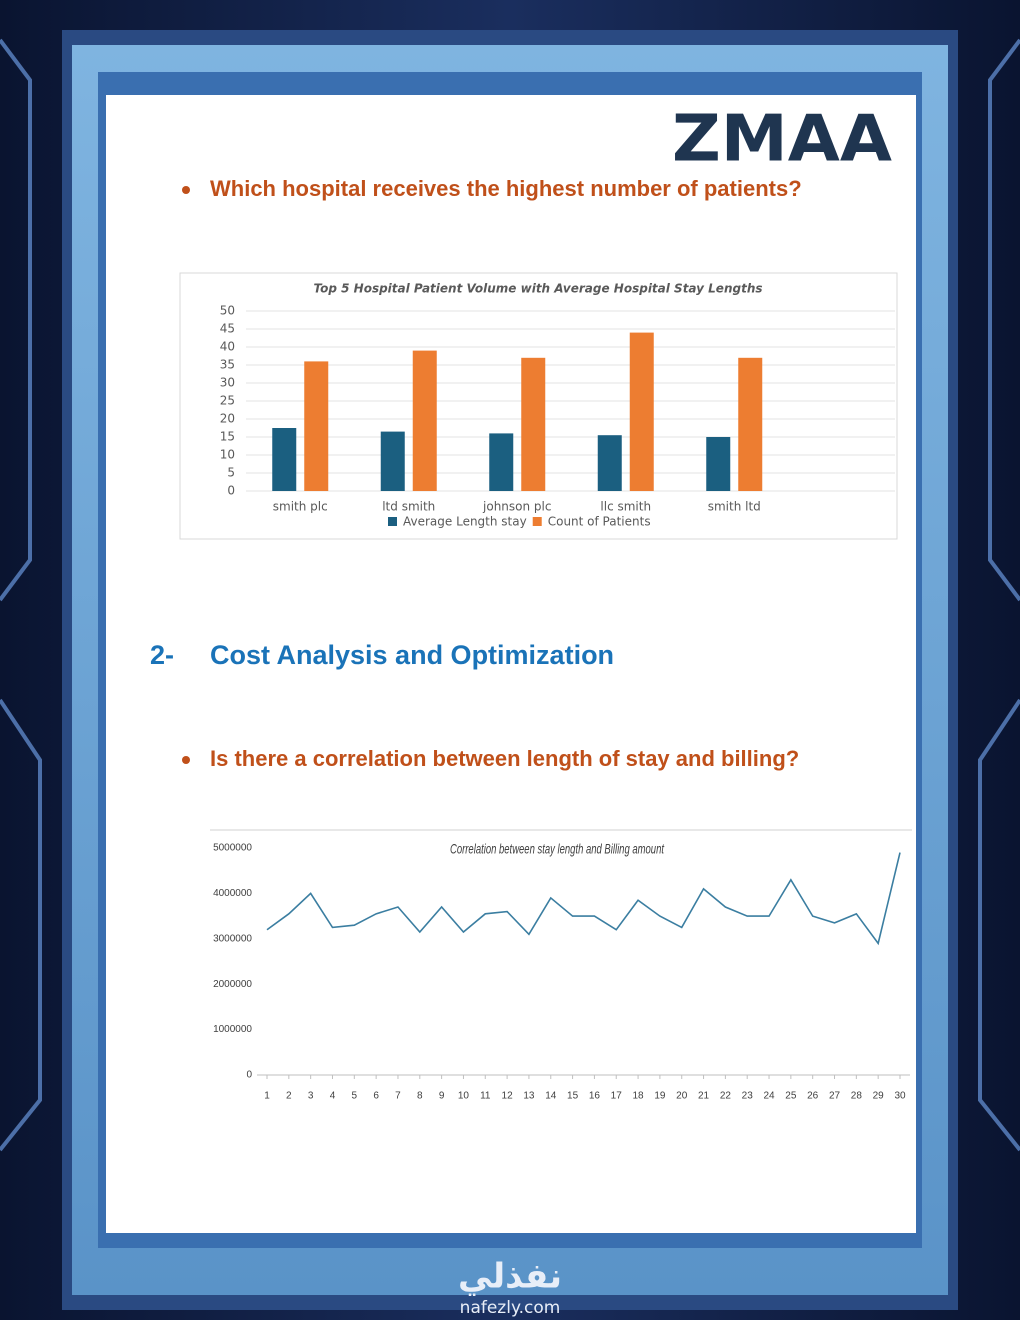 The width and height of the screenshot is (1020, 1320). Describe the element at coordinates (782, 140) in the screenshot. I see `logo: ZMAA` at that location.